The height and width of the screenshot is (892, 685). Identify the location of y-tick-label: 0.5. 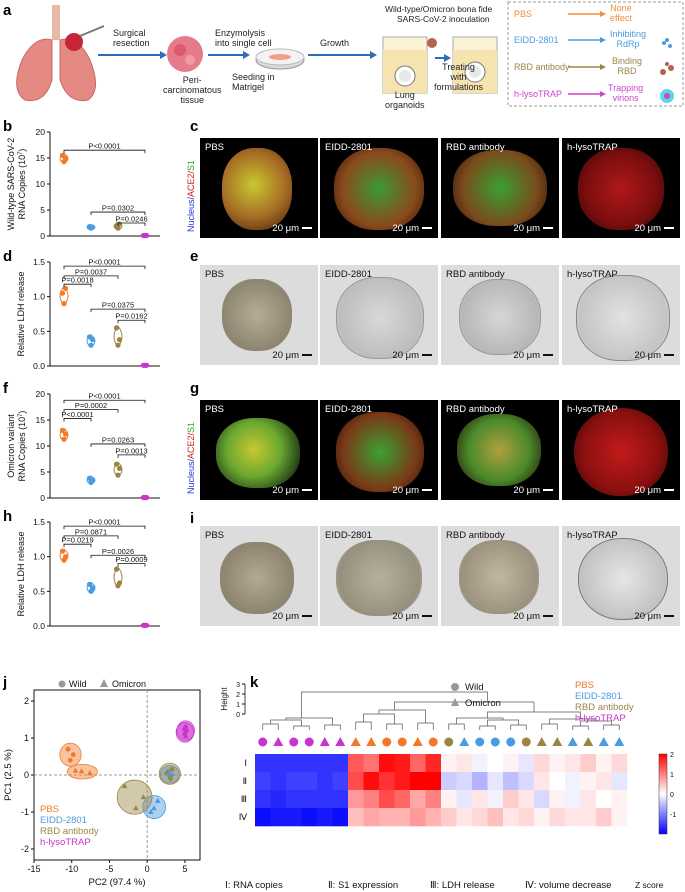
(39, 591).